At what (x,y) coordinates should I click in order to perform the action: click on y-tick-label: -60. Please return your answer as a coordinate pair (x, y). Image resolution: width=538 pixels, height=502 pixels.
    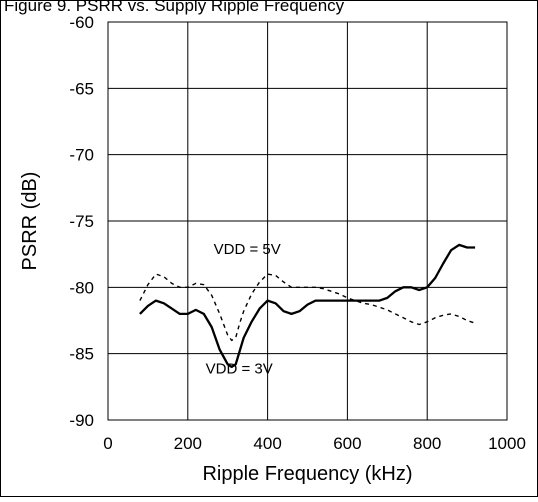
    Looking at the image, I should click on (81, 22).